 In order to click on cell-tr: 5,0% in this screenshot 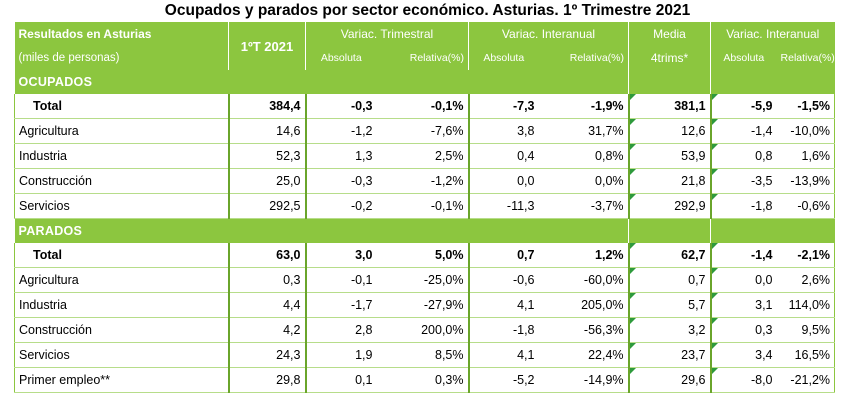, I will do `click(423, 255)`.